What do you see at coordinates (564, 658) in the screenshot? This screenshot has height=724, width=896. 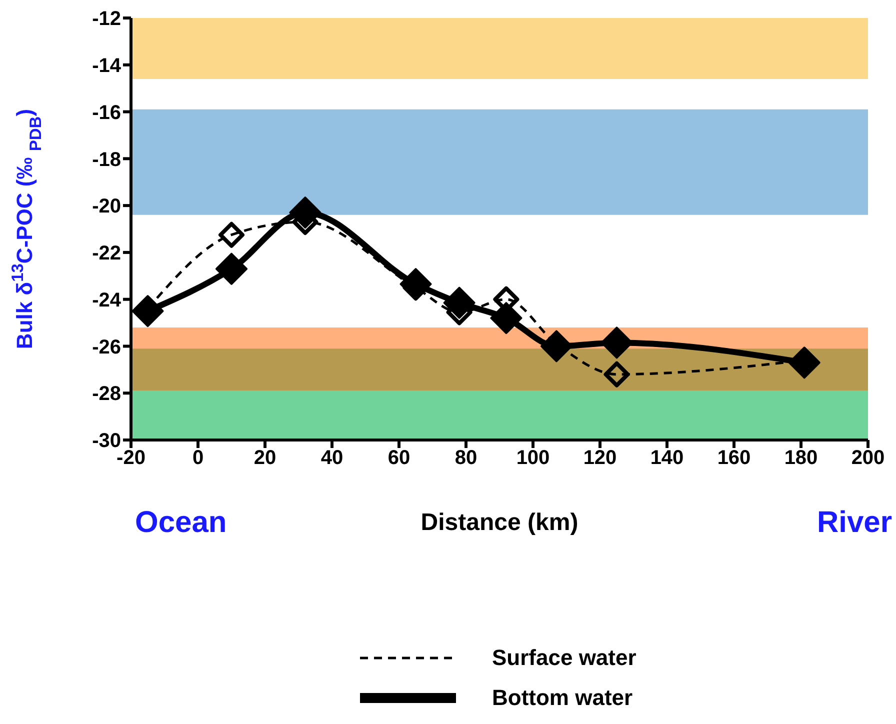 I see `legend-label: Surface water` at bounding box center [564, 658].